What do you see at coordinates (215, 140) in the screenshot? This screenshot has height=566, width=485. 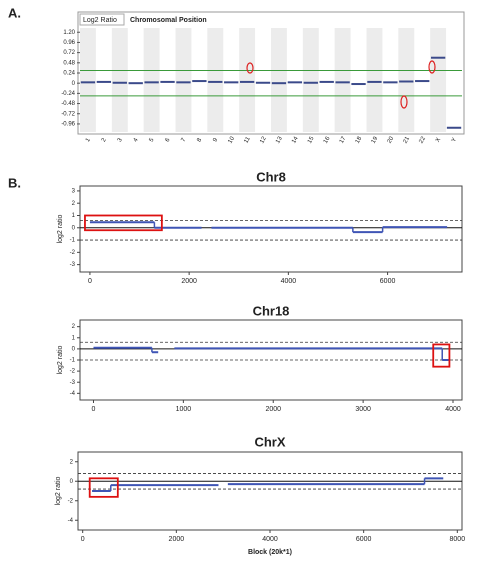 I see `x-tick-label: 9` at bounding box center [215, 140].